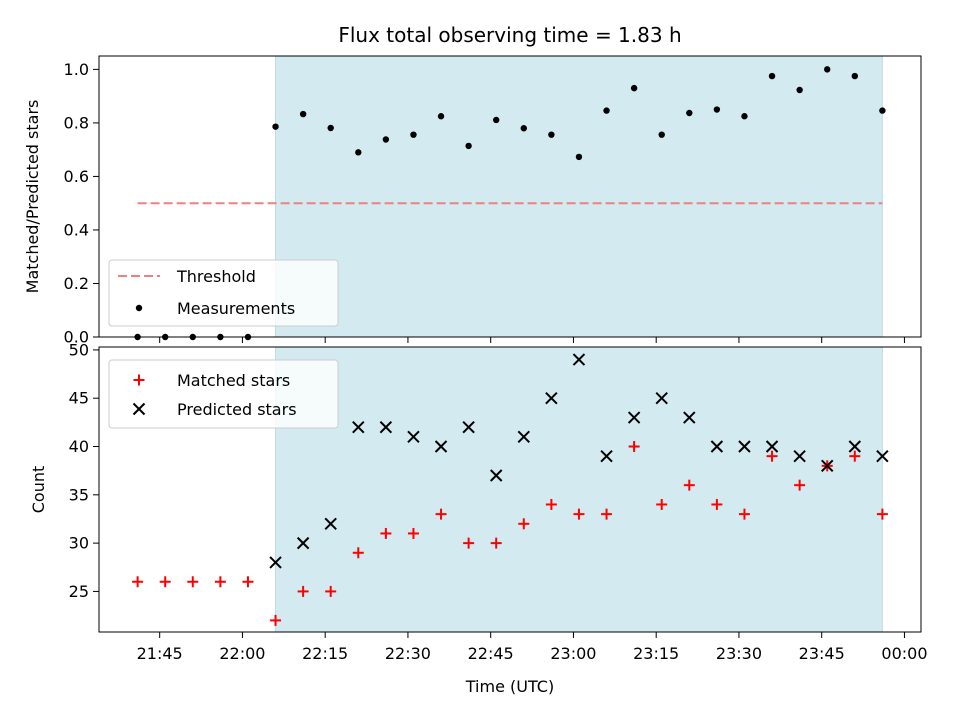 The image size is (960, 720). Describe the element at coordinates (233, 380) in the screenshot. I see `legend-matched-label: Matched stars` at that location.